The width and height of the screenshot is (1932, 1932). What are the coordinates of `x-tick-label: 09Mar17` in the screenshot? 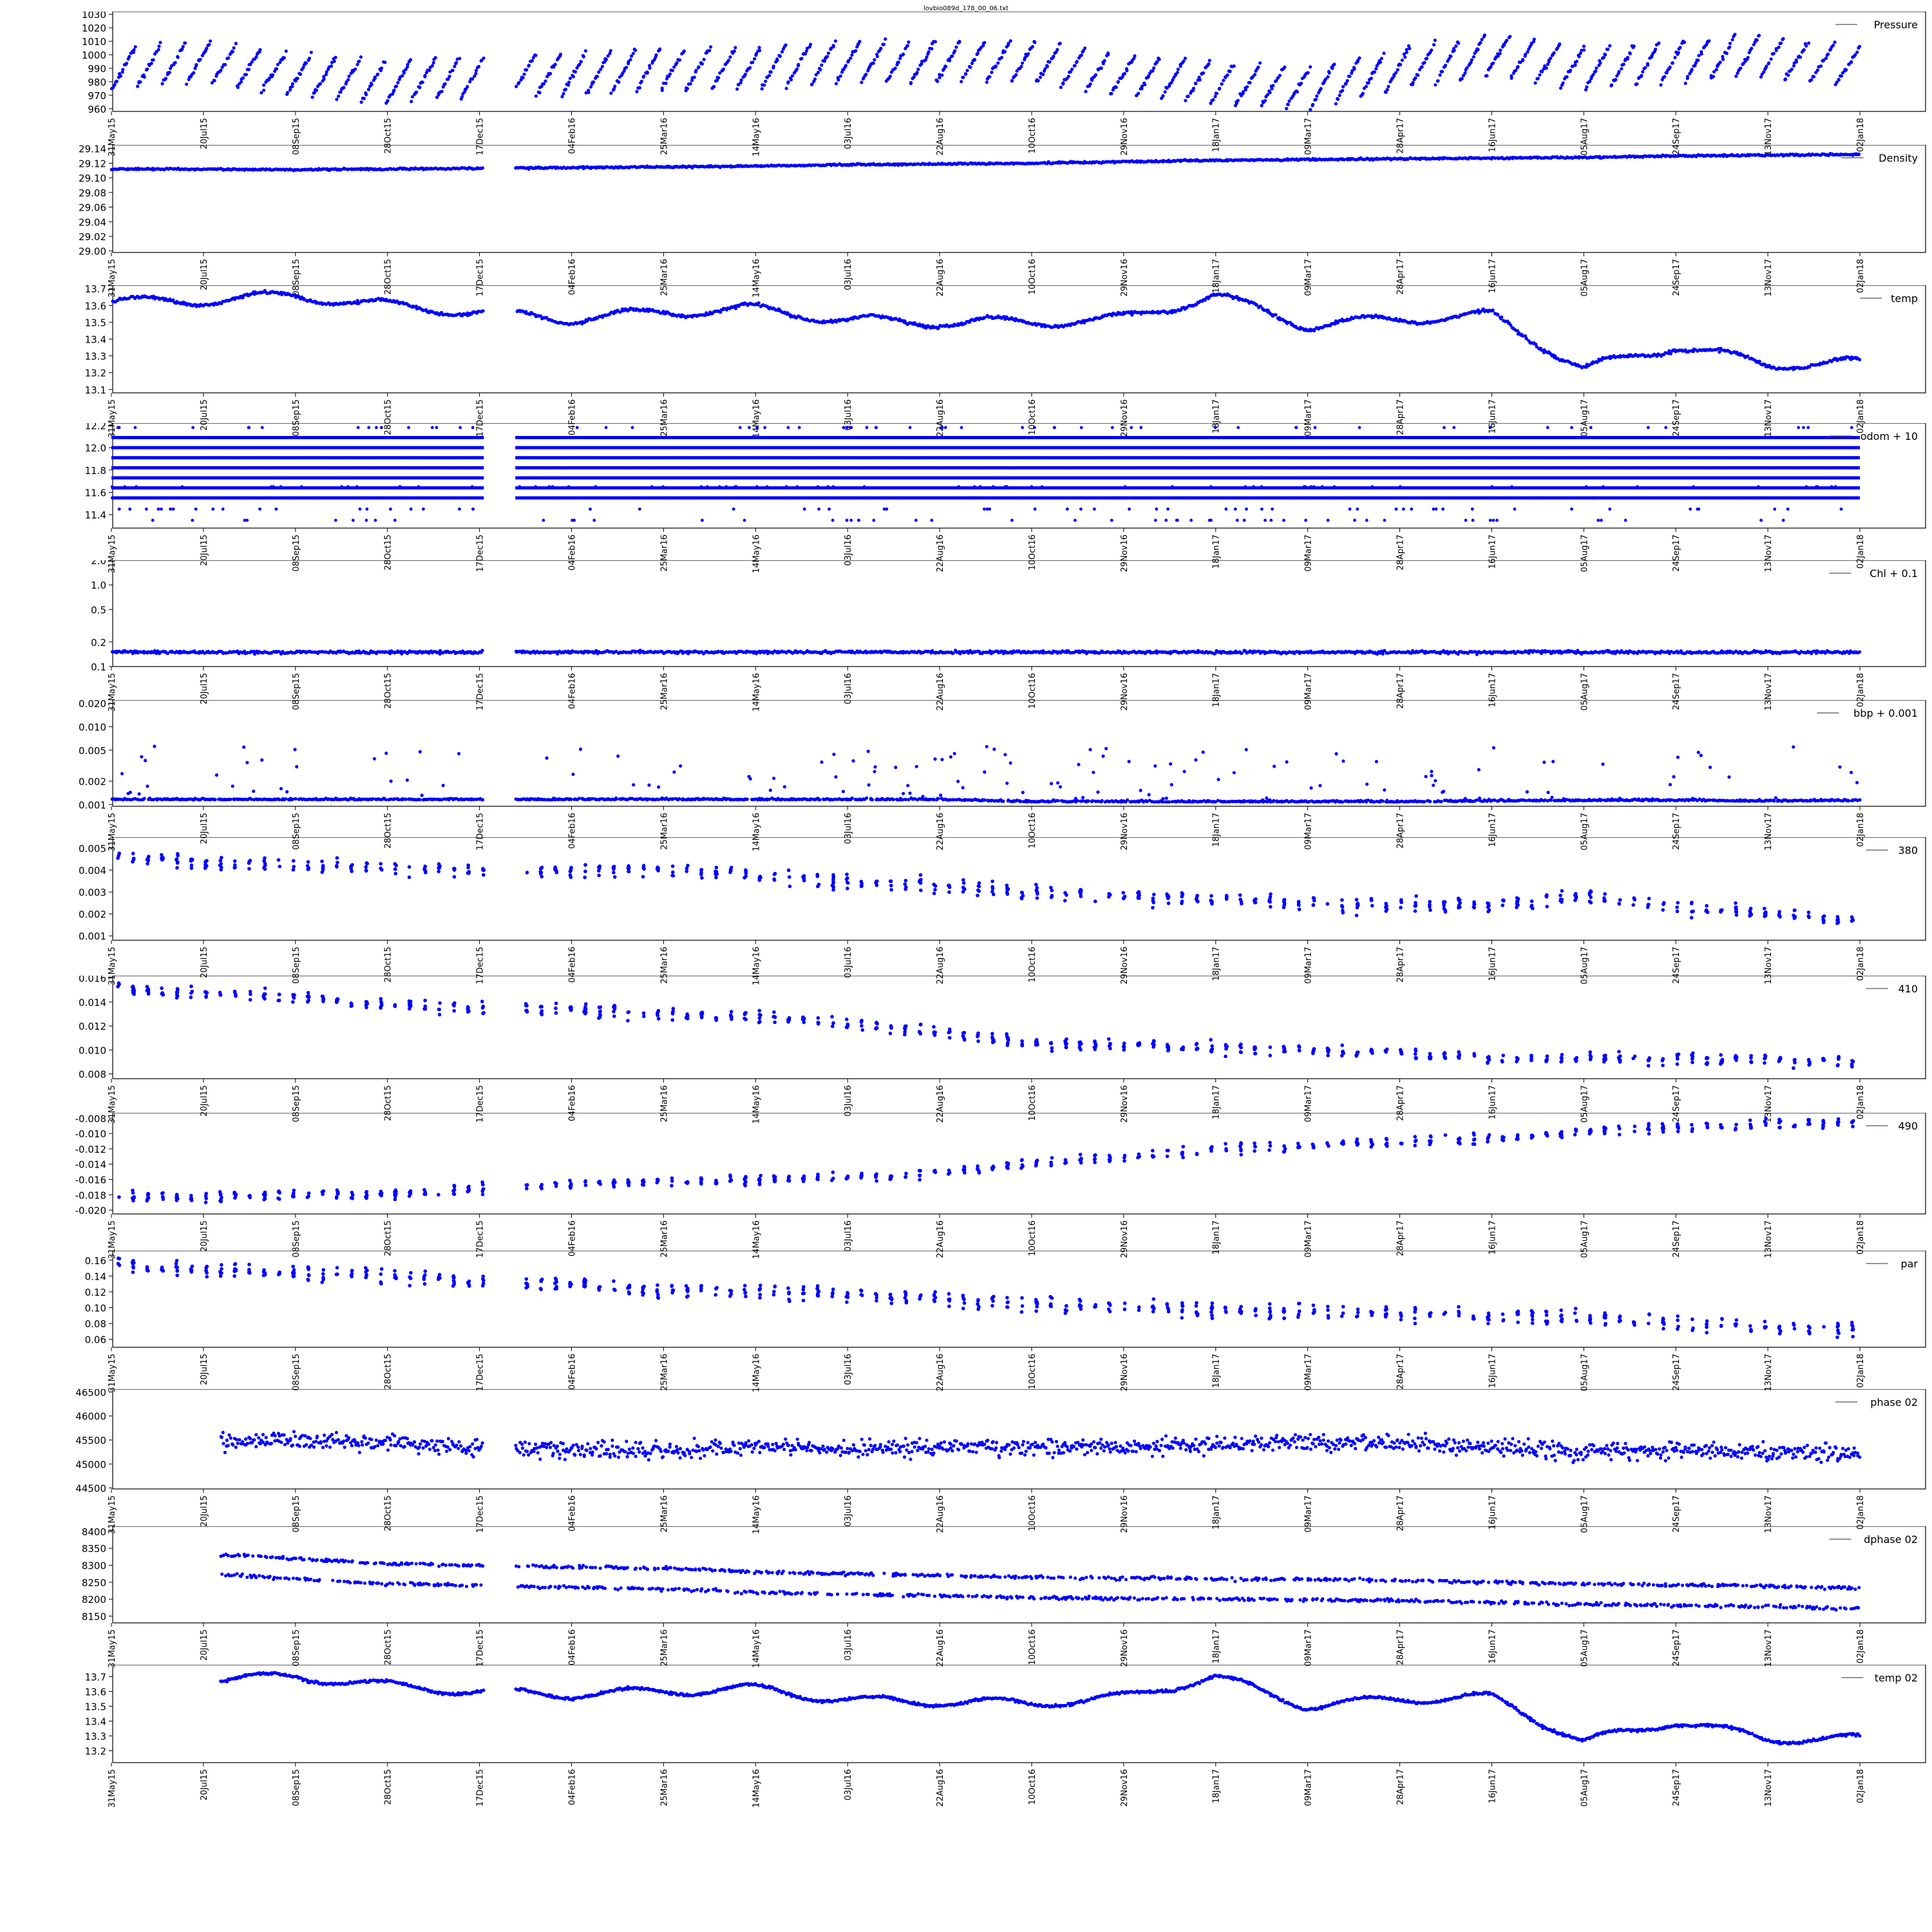 It's located at (1309, 136).